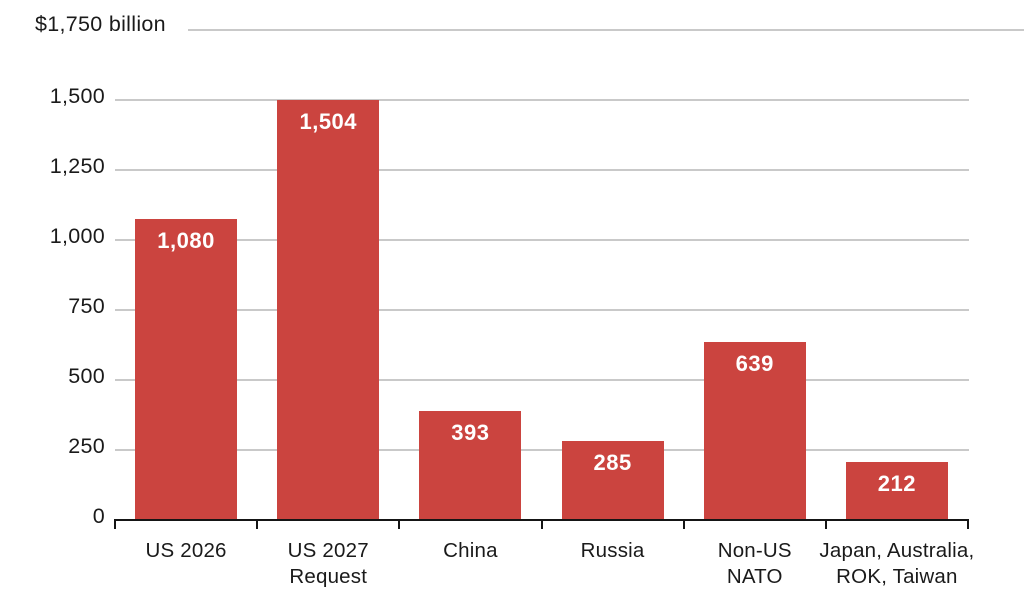 The image size is (1024, 601). I want to click on bar-value-label-5: 212, so click(897, 483).